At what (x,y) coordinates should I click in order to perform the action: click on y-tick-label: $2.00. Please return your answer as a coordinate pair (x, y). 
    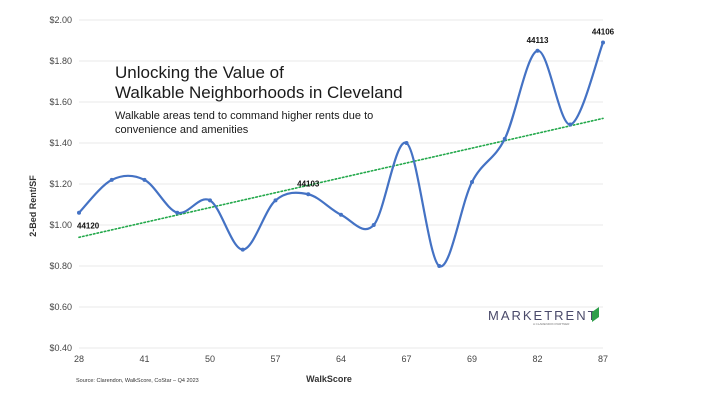
    Looking at the image, I should click on (60, 20).